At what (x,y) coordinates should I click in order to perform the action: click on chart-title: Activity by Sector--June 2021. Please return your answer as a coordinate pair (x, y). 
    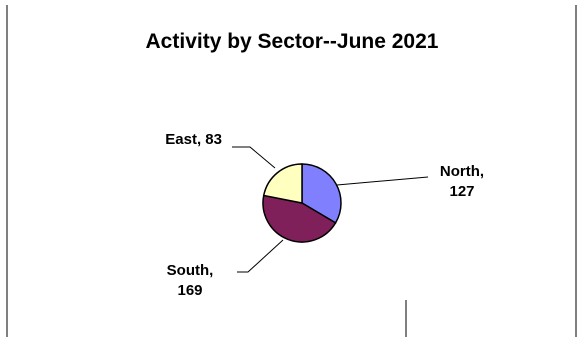
    Looking at the image, I should click on (292, 41).